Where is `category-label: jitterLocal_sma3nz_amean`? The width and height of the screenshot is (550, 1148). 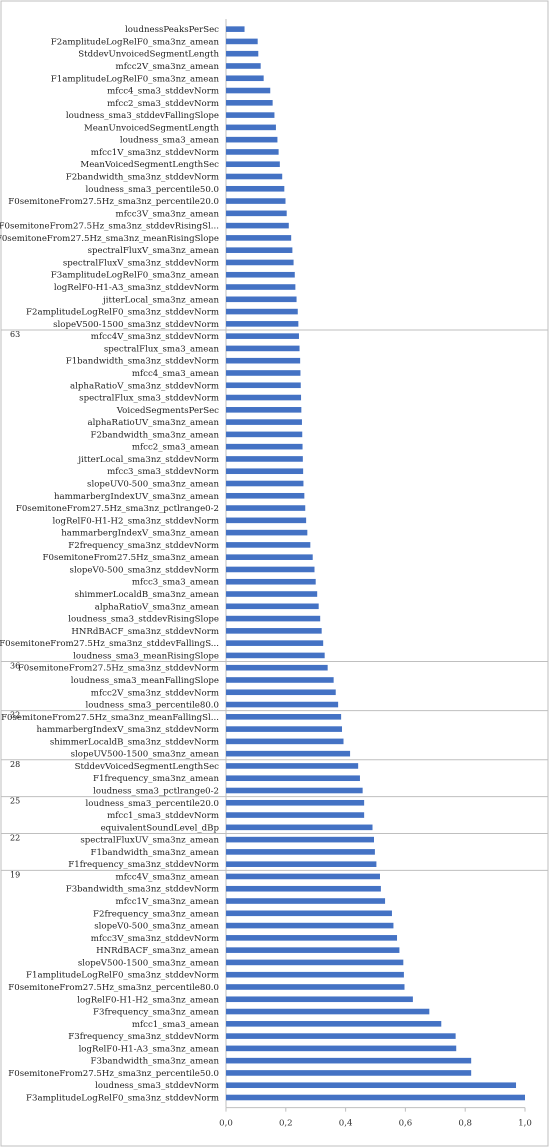
category-label: jitterLocal_sma3nz_amean is located at coordinates (160, 300).